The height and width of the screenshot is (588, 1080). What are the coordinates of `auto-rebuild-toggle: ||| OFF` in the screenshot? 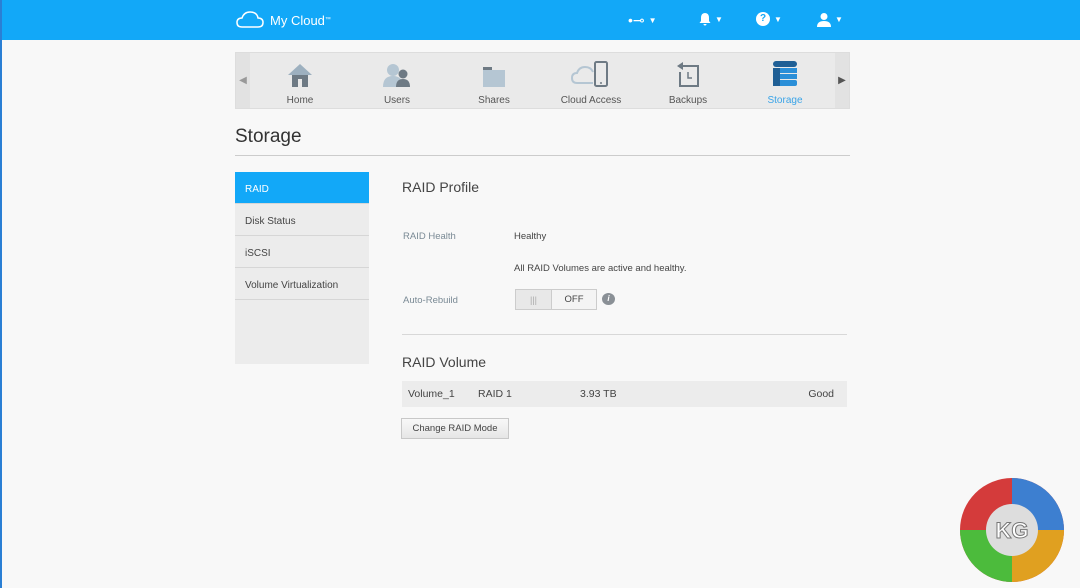 It's located at (556, 299).